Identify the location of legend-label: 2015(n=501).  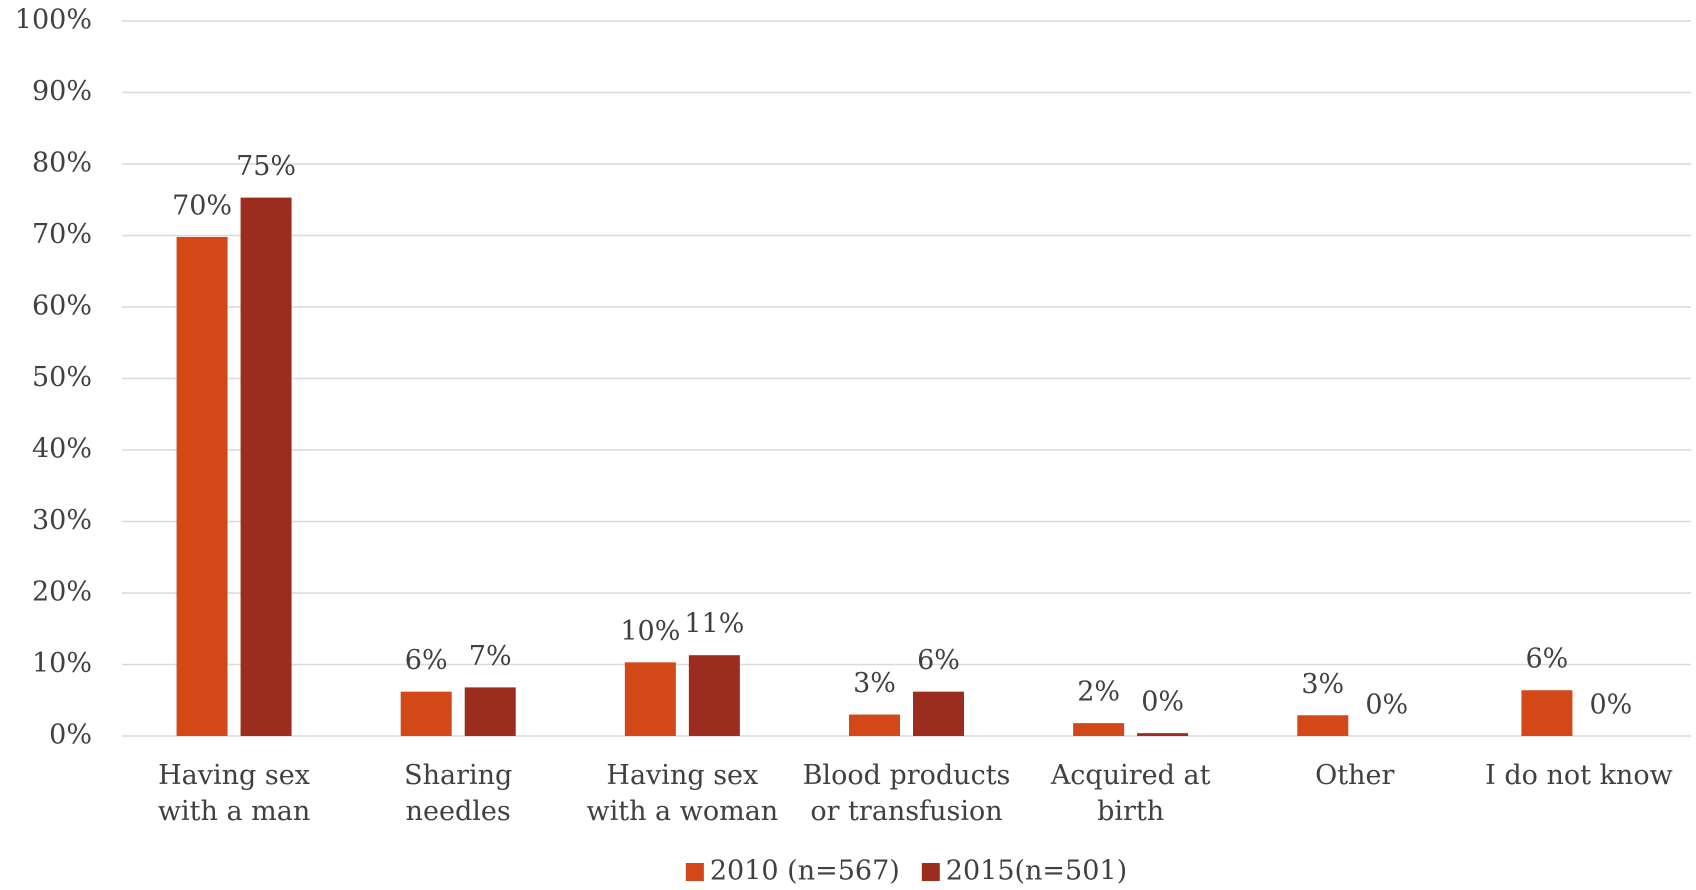
(1036, 871).